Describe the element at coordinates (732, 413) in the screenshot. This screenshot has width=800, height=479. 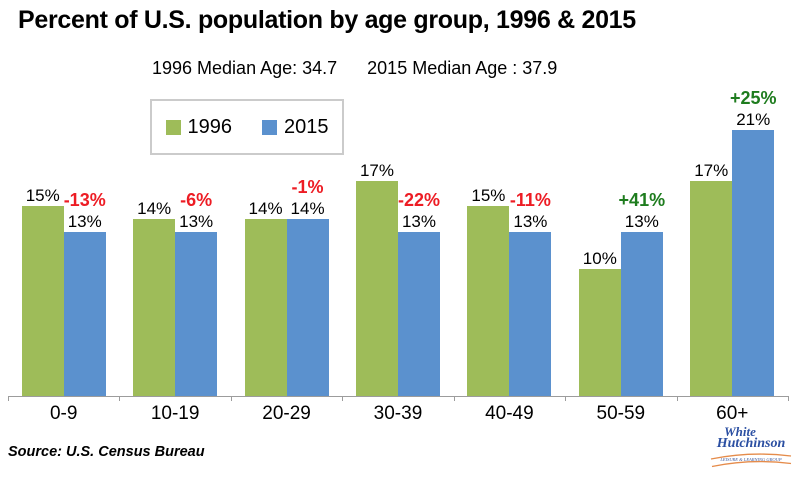
I see `x-axis-label-60+: 60+` at that location.